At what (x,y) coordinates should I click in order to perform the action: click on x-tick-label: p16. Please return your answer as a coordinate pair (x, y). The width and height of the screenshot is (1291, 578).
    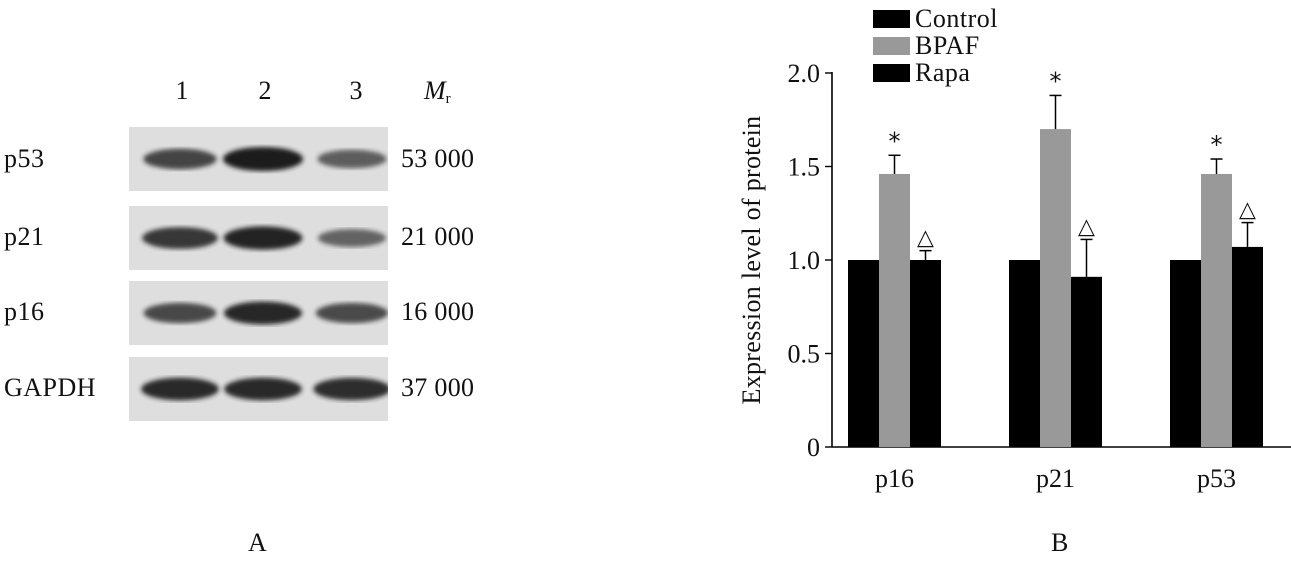
    Looking at the image, I should click on (894, 478).